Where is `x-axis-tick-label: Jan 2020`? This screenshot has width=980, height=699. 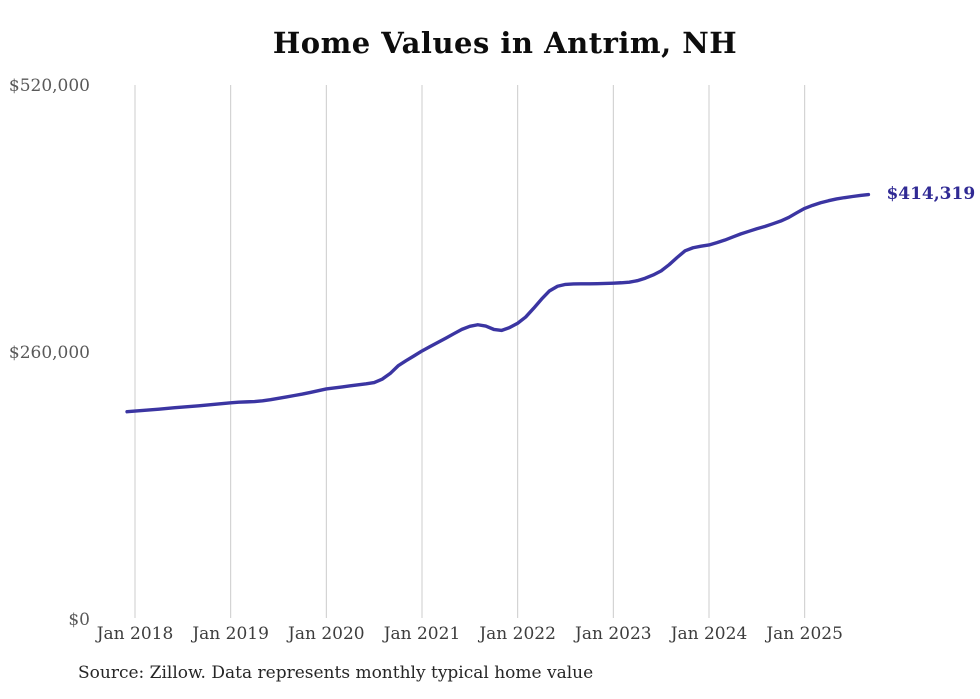
x-axis-tick-label: Jan 2020 is located at coordinates (326, 634).